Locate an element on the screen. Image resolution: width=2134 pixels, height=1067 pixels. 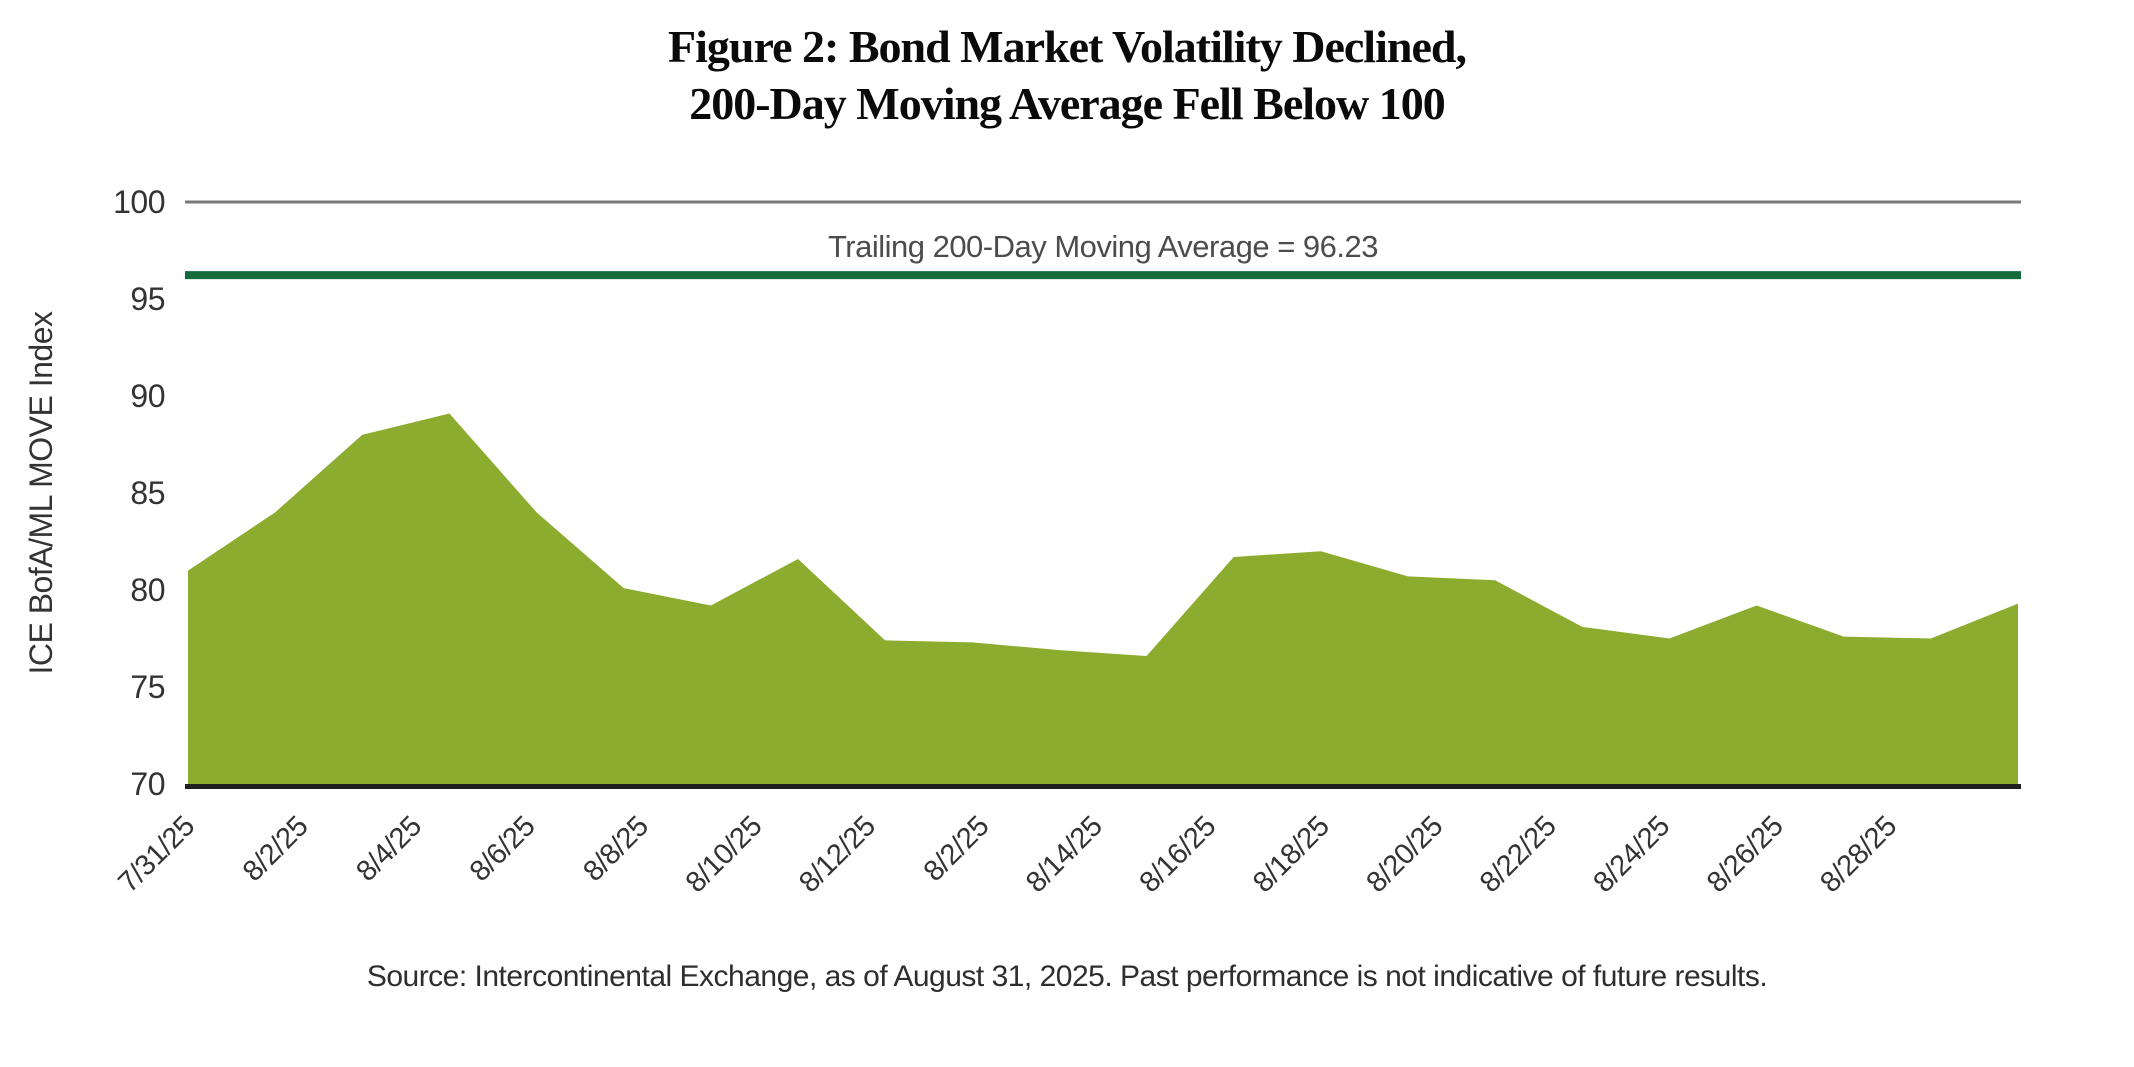
x-tick-label: 8/28/25 is located at coordinates (1858, 854).